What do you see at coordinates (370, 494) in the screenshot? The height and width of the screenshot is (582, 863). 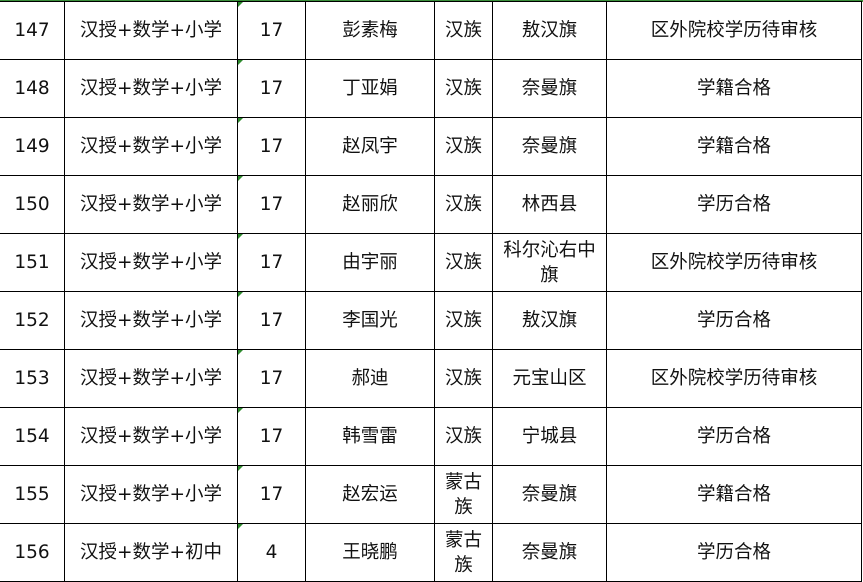 I see `cell-name: 赵宏运` at bounding box center [370, 494].